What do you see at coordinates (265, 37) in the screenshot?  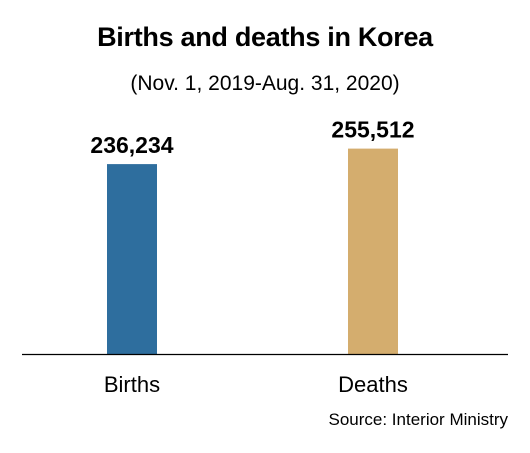 I see `chart-title: Births and deaths in Korea` at bounding box center [265, 37].